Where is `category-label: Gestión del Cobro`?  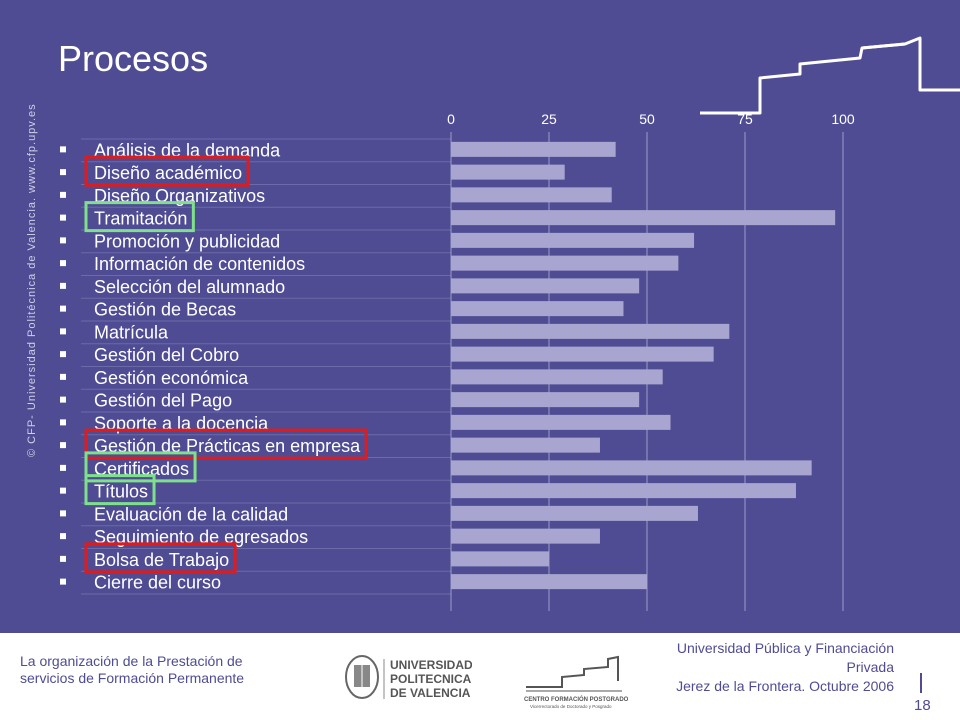 category-label: Gestión del Cobro is located at coordinates (166, 355).